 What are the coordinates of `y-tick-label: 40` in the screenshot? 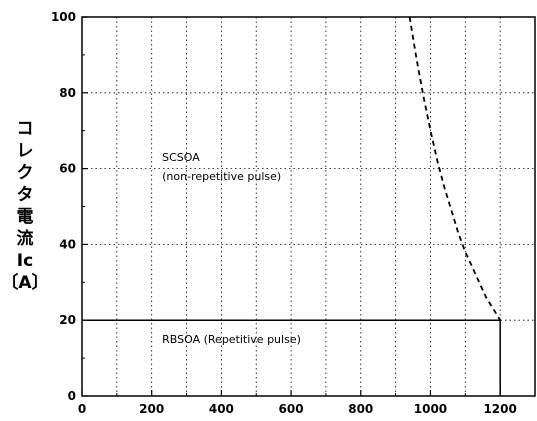 It's located at (67, 244).